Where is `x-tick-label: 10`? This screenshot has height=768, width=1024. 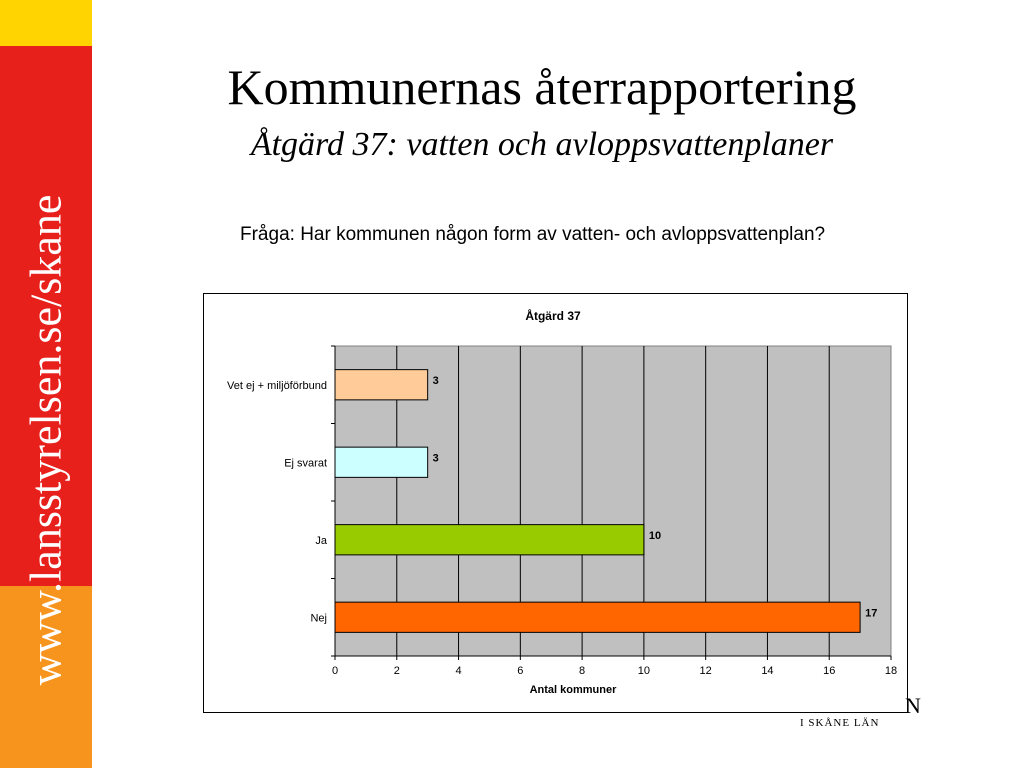 x-tick-label: 10 is located at coordinates (644, 671).